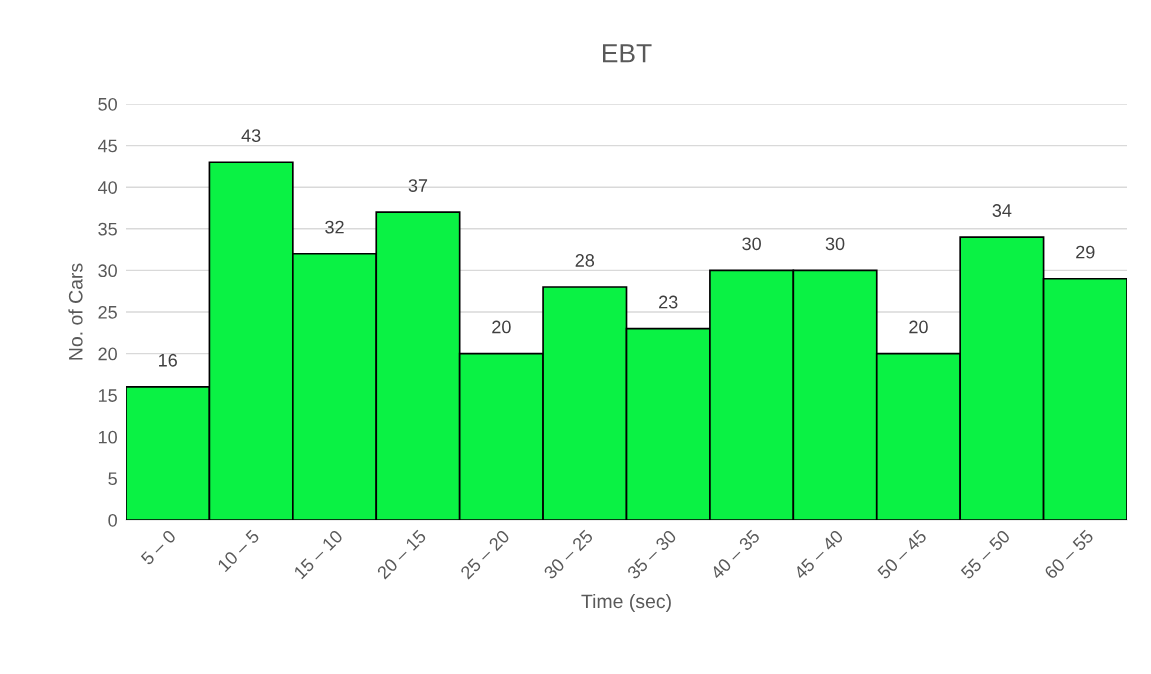  Describe the element at coordinates (1002, 210) in the screenshot. I see `data-label: 34` at that location.